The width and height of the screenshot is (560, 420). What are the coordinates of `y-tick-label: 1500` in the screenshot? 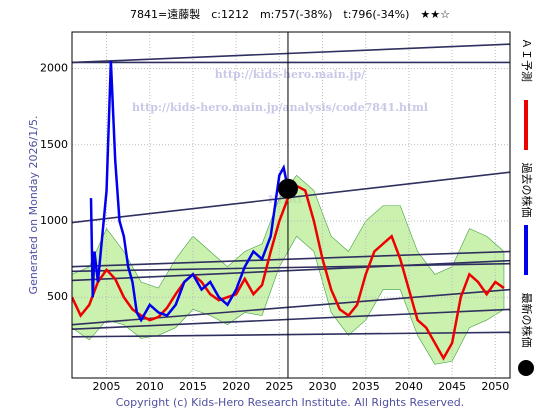 It's located at (54, 144).